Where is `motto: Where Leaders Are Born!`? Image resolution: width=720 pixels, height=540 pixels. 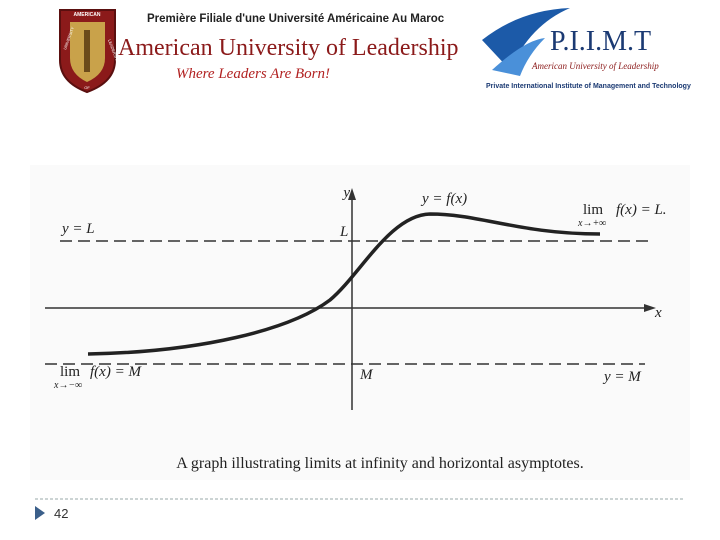 motto: Where Leaders Are Born! is located at coordinates (253, 74).